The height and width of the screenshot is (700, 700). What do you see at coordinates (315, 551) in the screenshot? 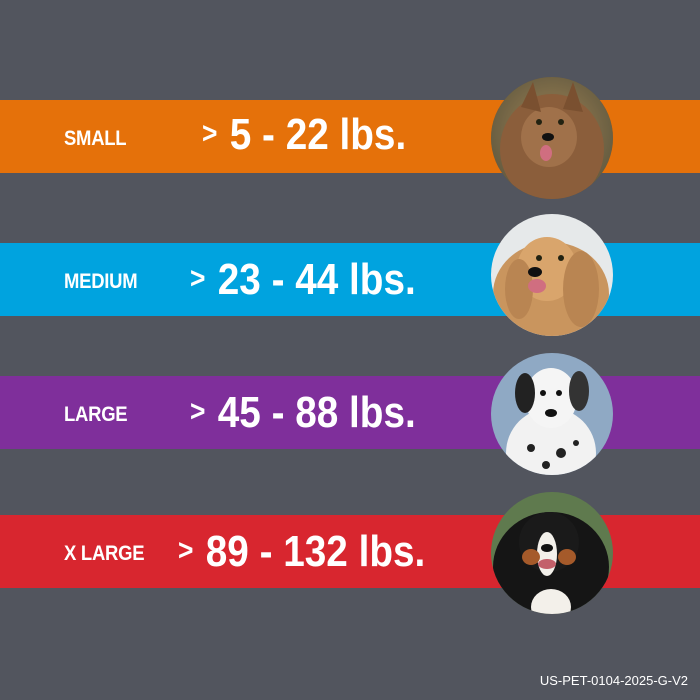
I see `weight-range-text: 89 - 132 lbs.` at bounding box center [315, 551].